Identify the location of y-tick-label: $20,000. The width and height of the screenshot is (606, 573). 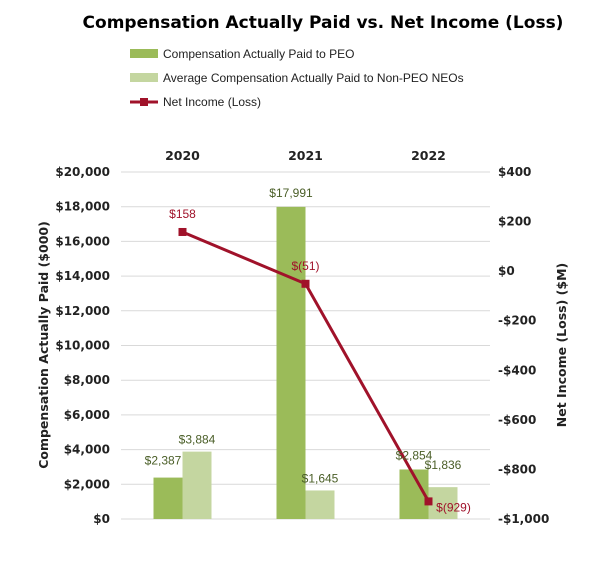
(82, 172).